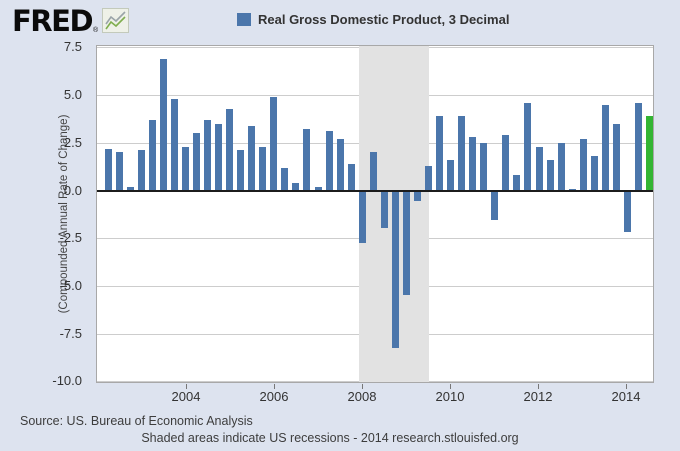 This screenshot has height=451, width=680. Describe the element at coordinates (174, 144) in the screenshot. I see `bar-2003-q4` at that location.